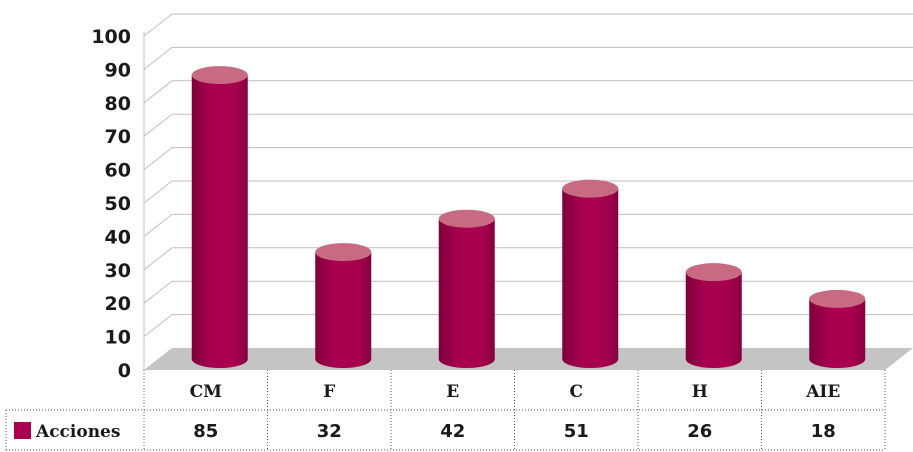  I want to click on bar-H, so click(713, 315).